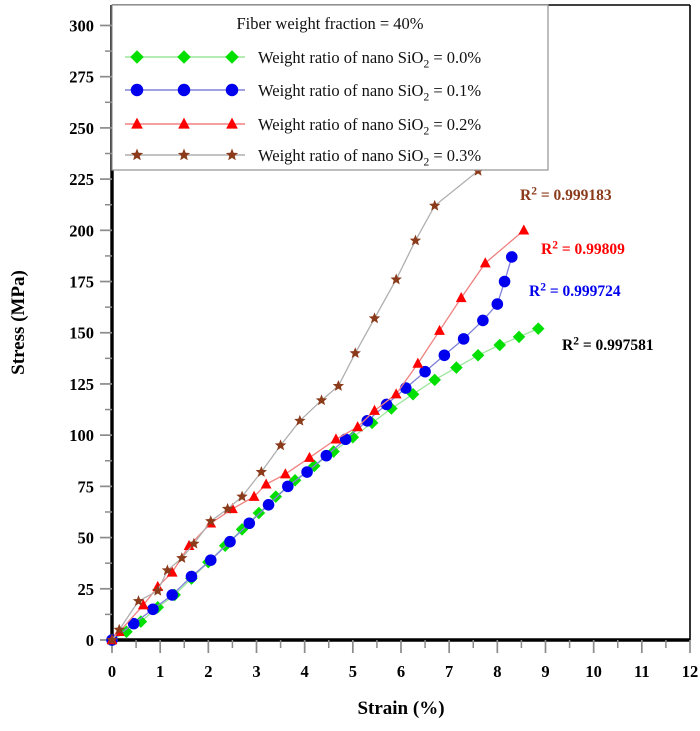 The image size is (700, 731). I want to click on x-tick-label: 10, so click(593, 671).